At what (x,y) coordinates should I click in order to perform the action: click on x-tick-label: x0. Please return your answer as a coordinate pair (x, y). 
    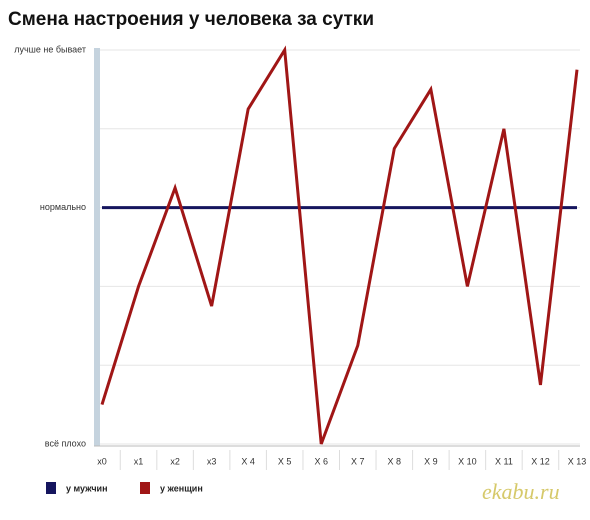
    Looking at the image, I should click on (102, 461).